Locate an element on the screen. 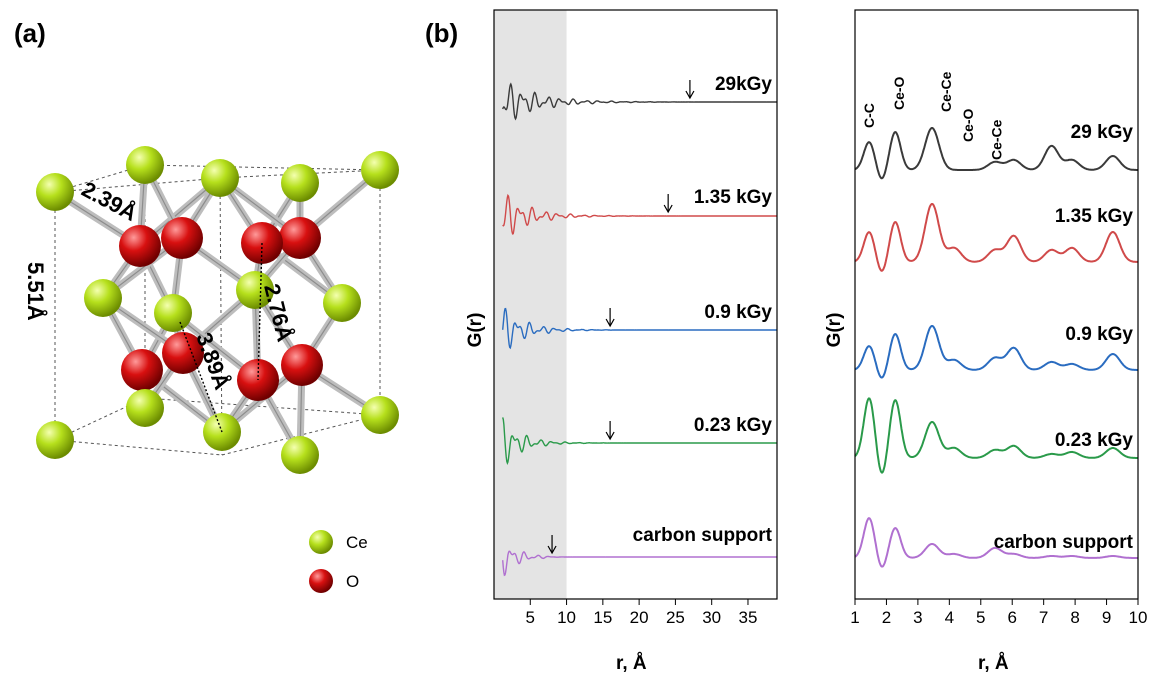  peak-labels: C-C Ce-O Ce-Ce Ce-O Ce-Ce is located at coordinates (932, 115).